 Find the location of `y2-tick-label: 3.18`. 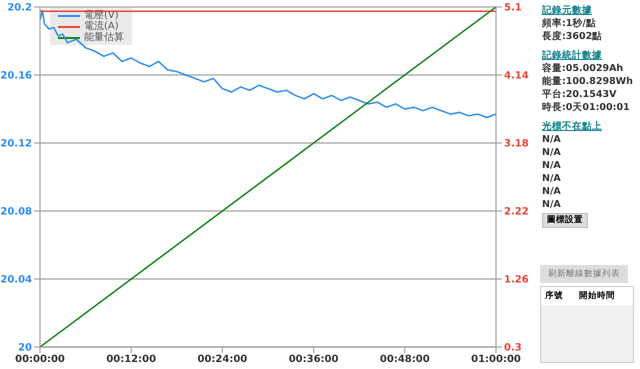

y2-tick-label: 3.18 is located at coordinates (516, 144).